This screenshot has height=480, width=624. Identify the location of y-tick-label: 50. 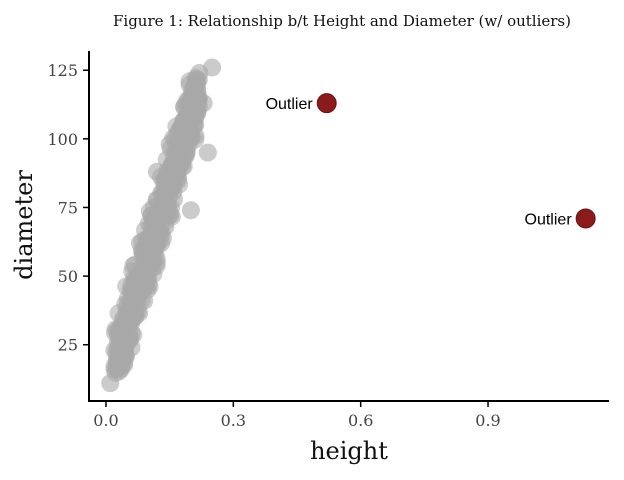
(68, 276).